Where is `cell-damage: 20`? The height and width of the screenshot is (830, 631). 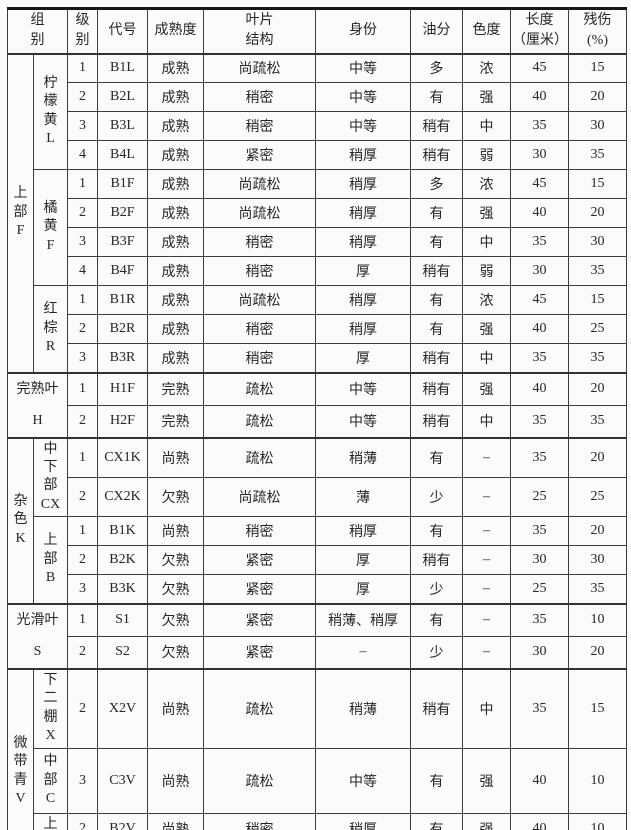 cell-damage: 20 is located at coordinates (597, 457).